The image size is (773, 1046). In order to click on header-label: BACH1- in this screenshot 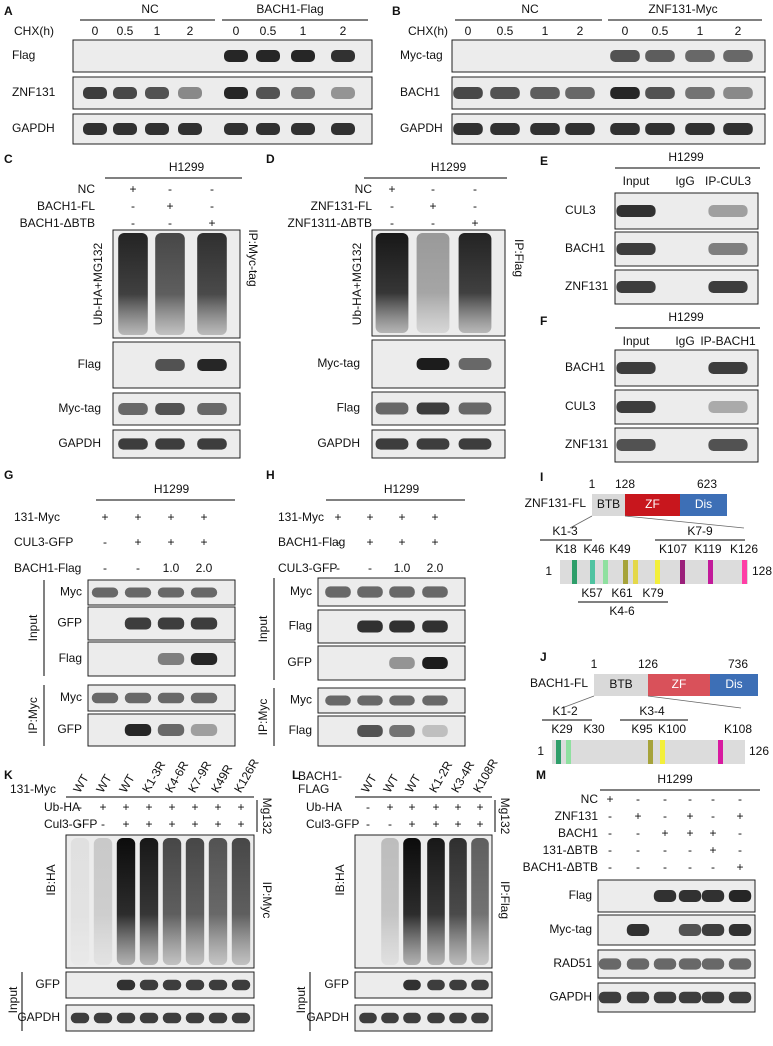, I will do `click(320, 776)`.